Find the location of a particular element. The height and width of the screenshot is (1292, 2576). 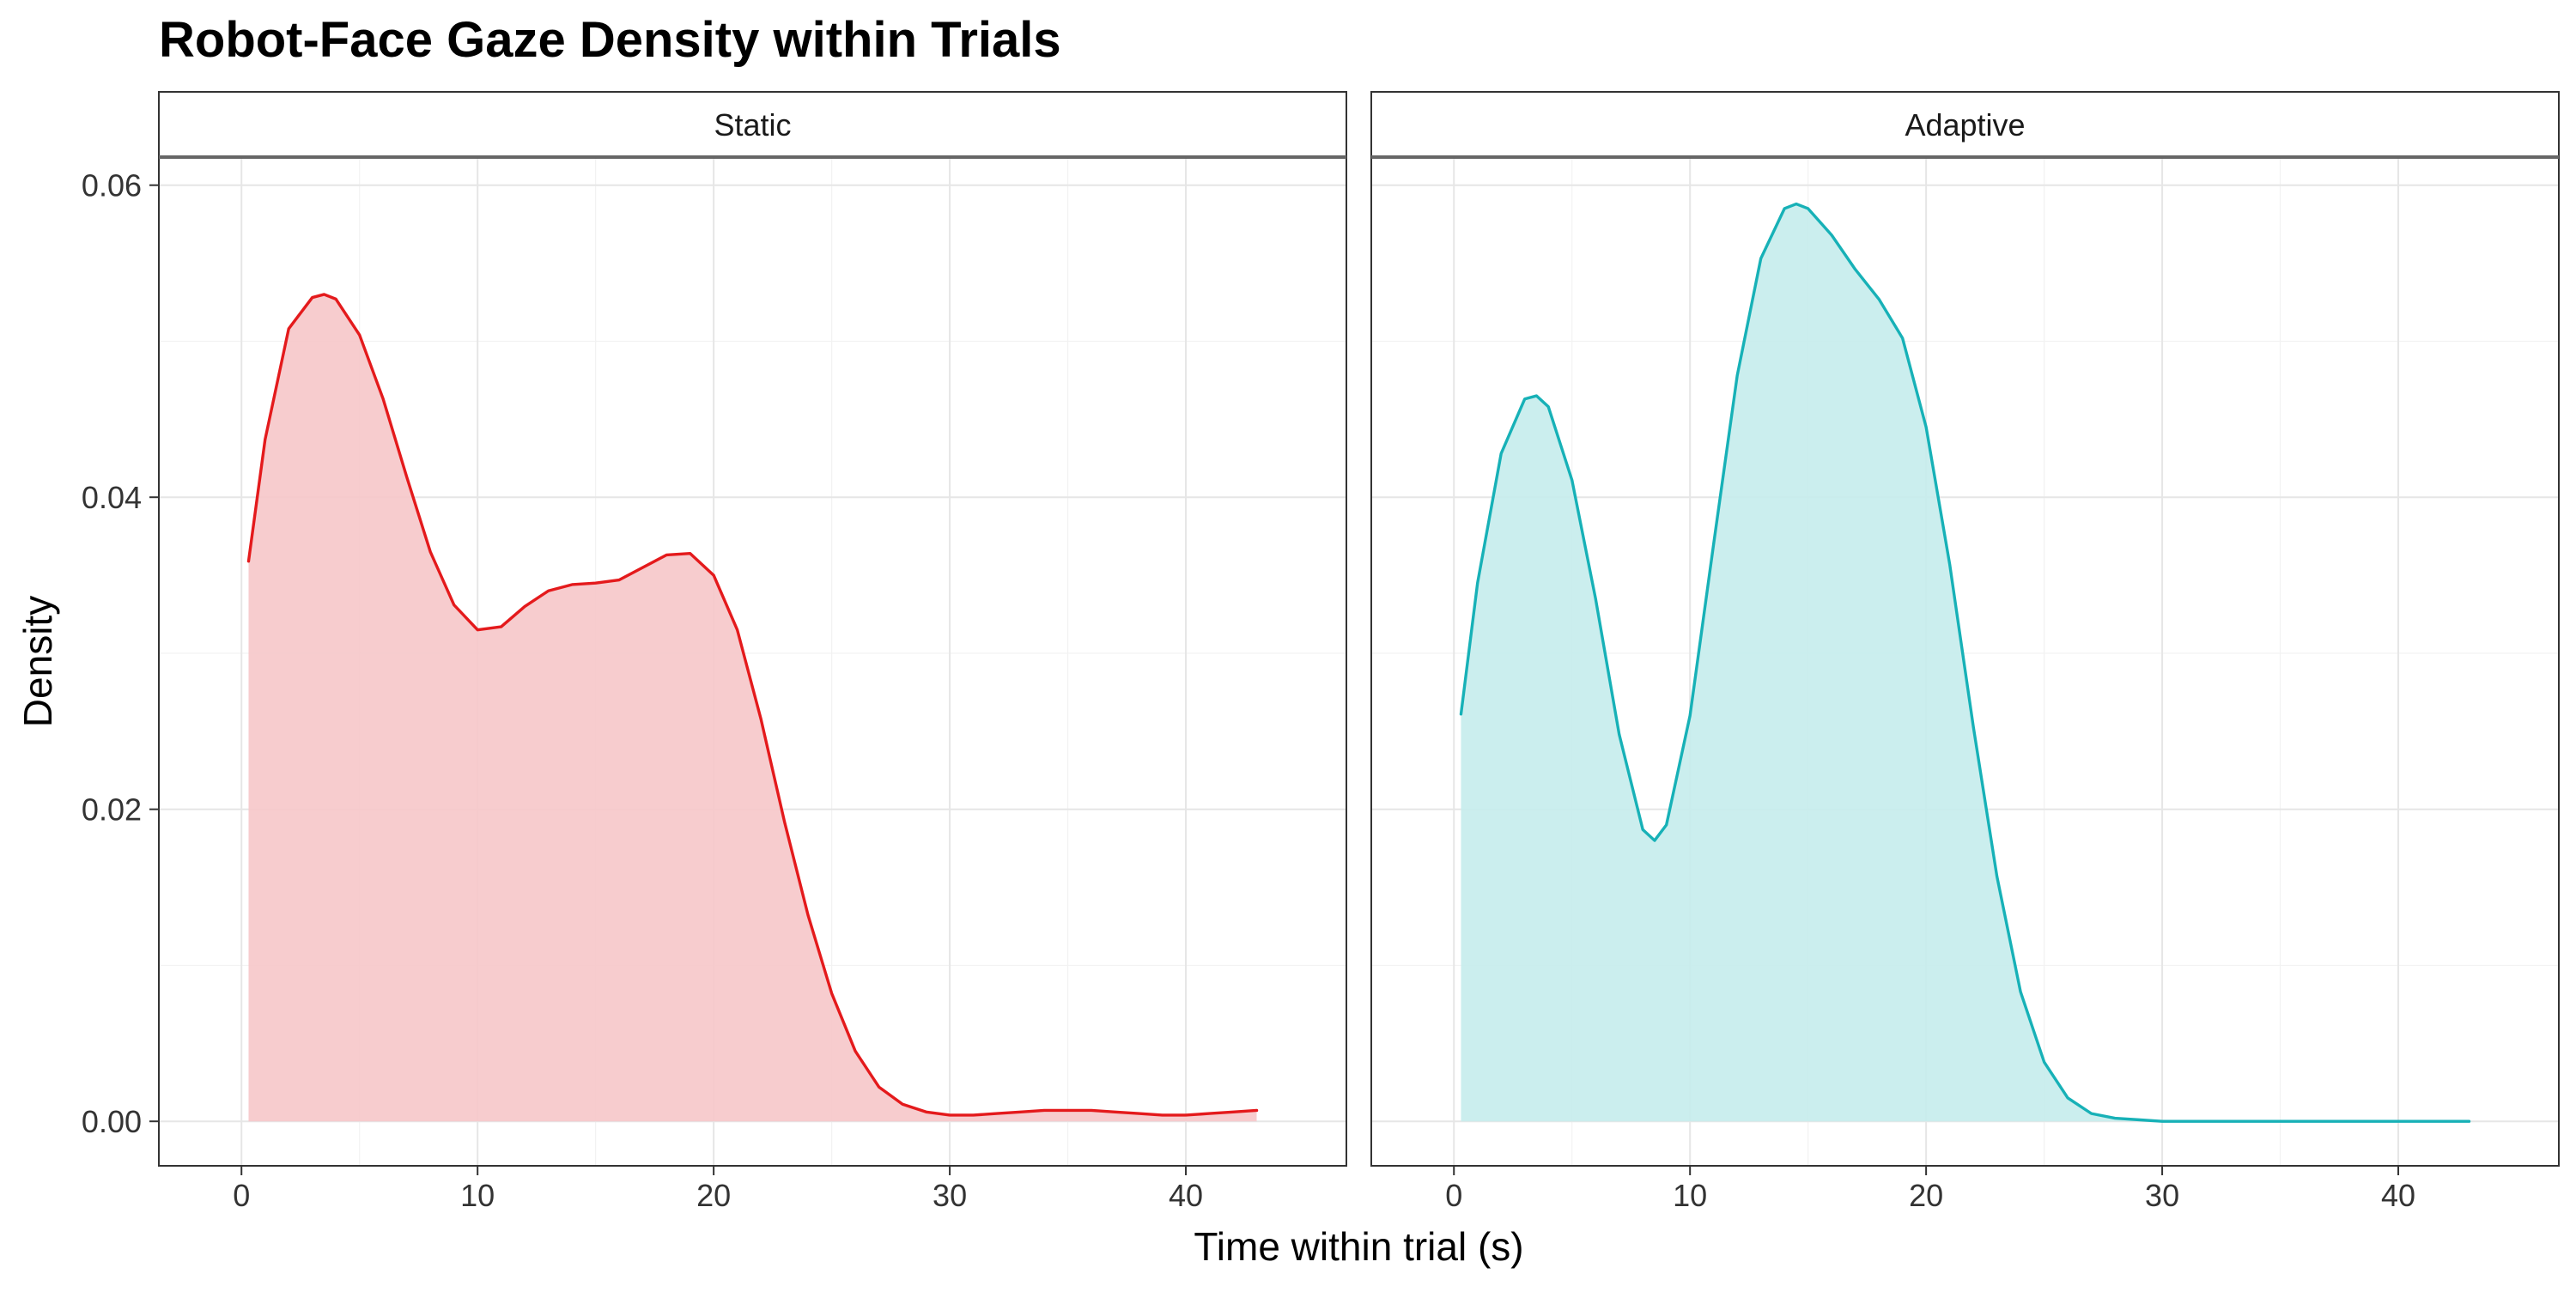

facet-strip-label: Adaptive is located at coordinates (1965, 125).